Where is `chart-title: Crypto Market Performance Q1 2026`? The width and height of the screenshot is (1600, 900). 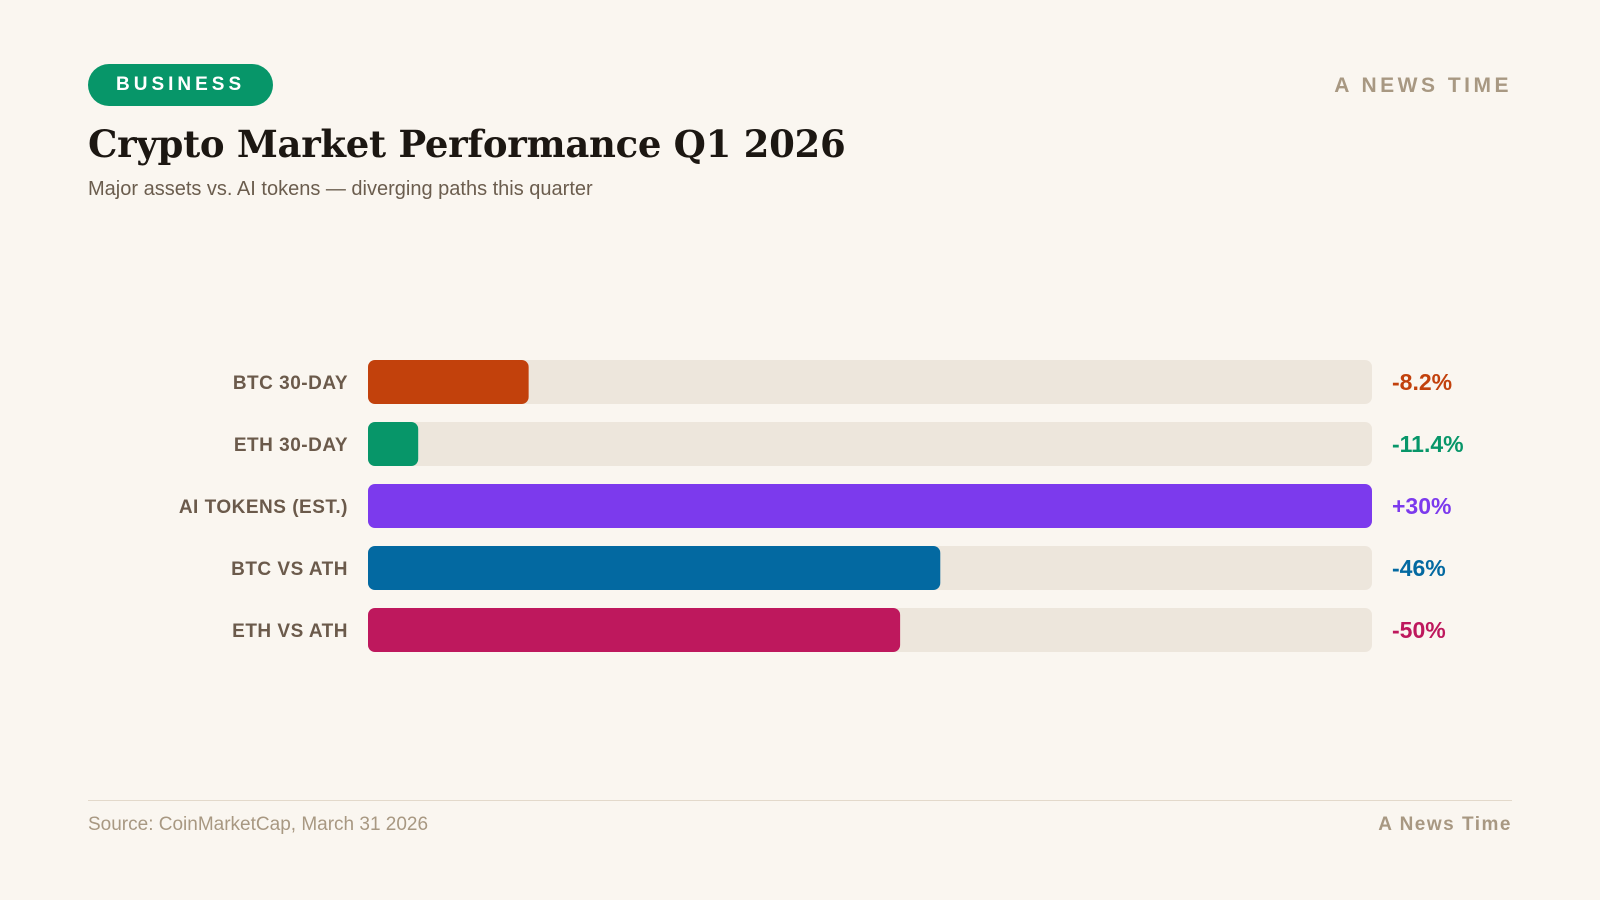
chart-title: Crypto Market Performance Q1 2026 is located at coordinates (467, 144).